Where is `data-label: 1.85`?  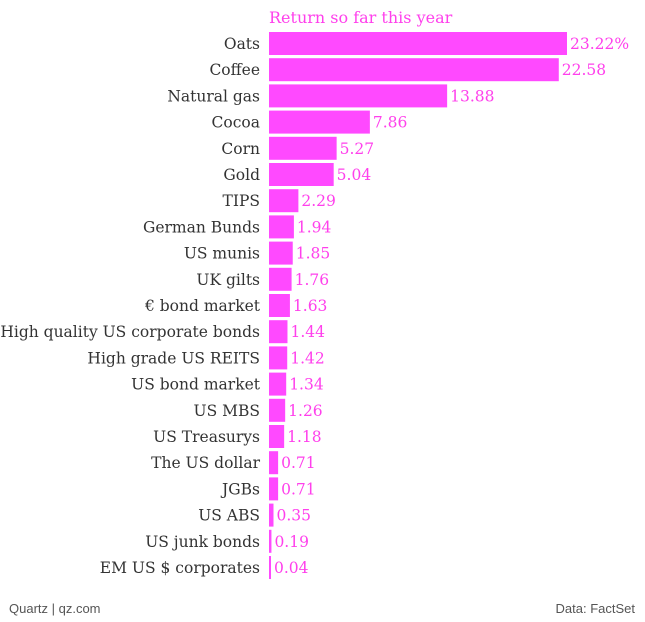
data-label: 1.85 is located at coordinates (313, 254).